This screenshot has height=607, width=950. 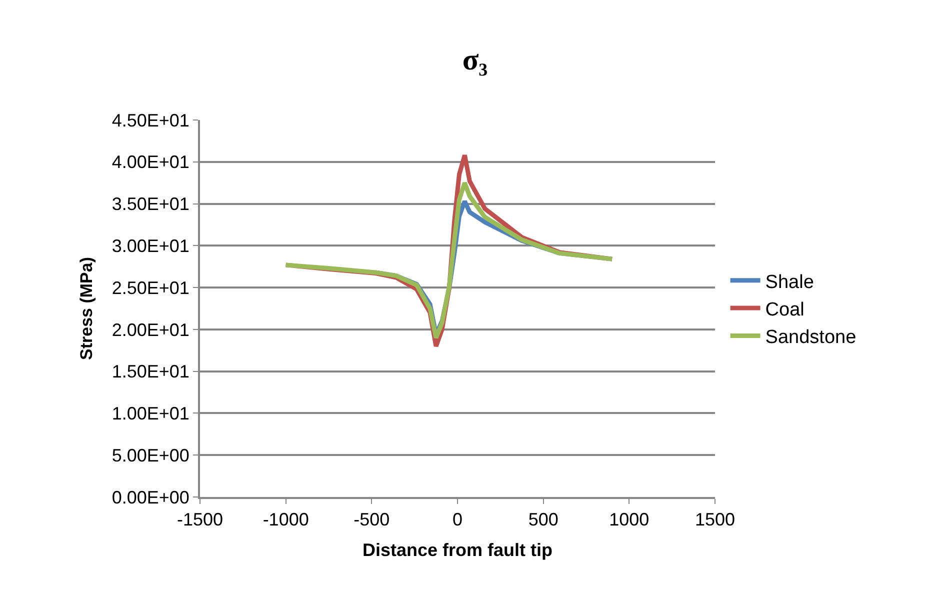 What do you see at coordinates (715, 520) in the screenshot?
I see `x-tick-label: 1500` at bounding box center [715, 520].